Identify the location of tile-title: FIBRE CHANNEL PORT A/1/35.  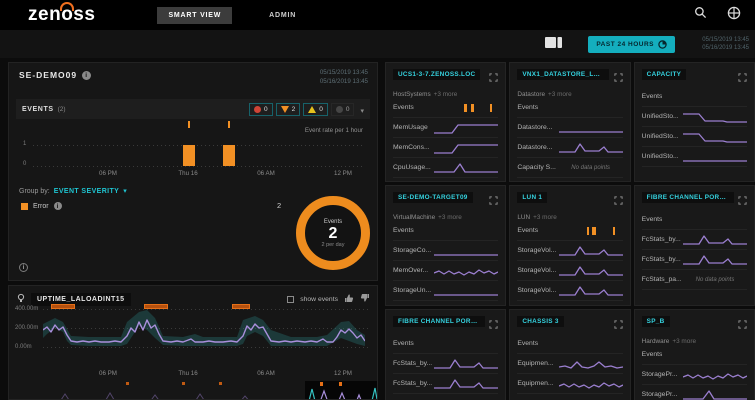
(687, 197).